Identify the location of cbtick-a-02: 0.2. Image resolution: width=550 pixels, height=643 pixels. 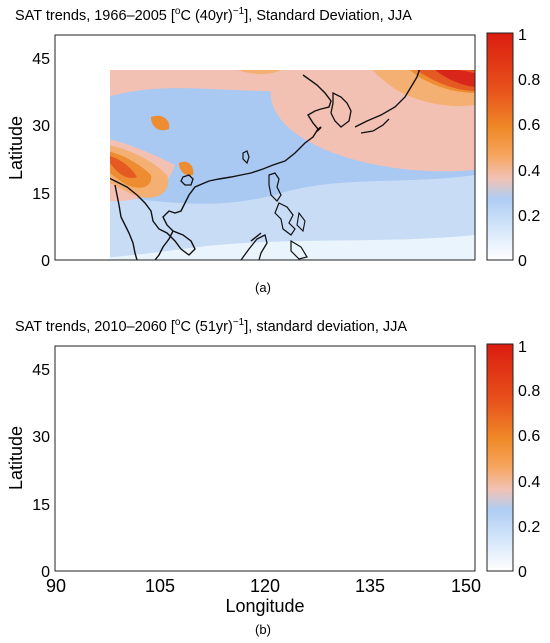
(529, 216).